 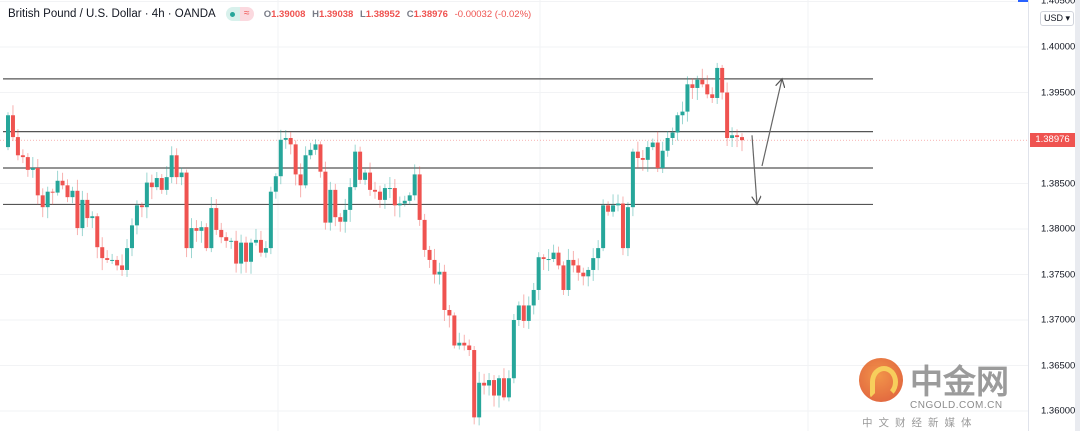 I want to click on cngold-watermark: 中金网 CNGOLD.COM.CN 中文财经新媒体, so click(x=940, y=393).